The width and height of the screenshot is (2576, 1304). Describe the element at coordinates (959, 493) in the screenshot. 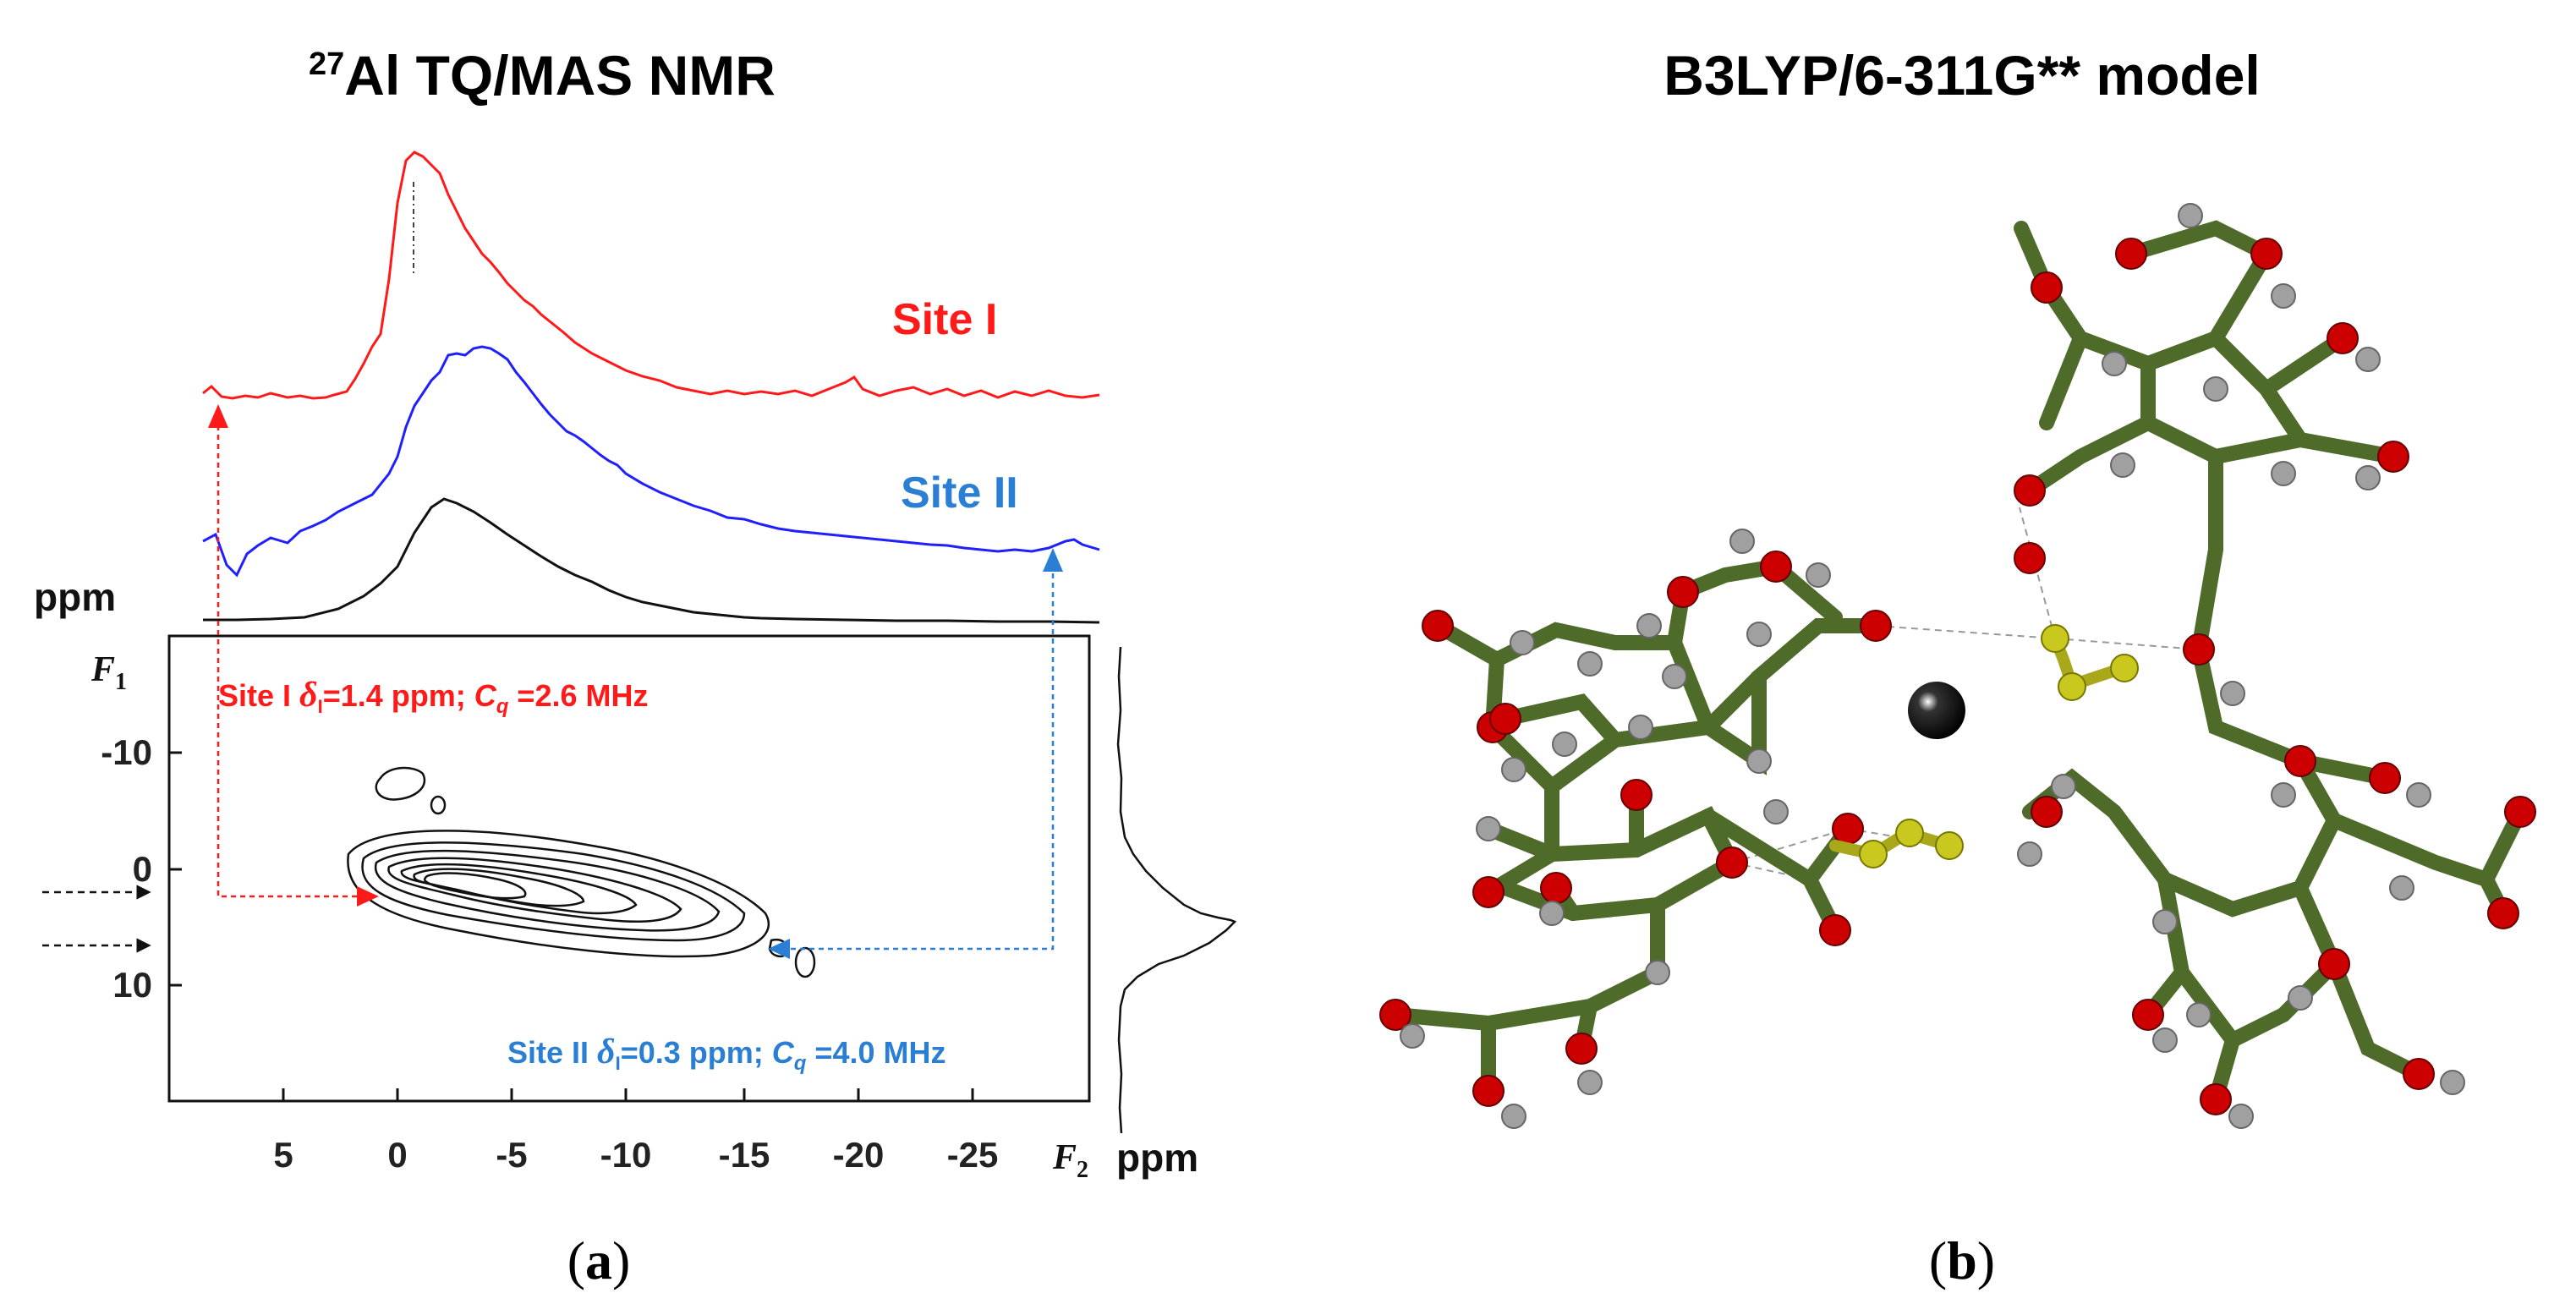

I see `site-2-label: Site II` at that location.